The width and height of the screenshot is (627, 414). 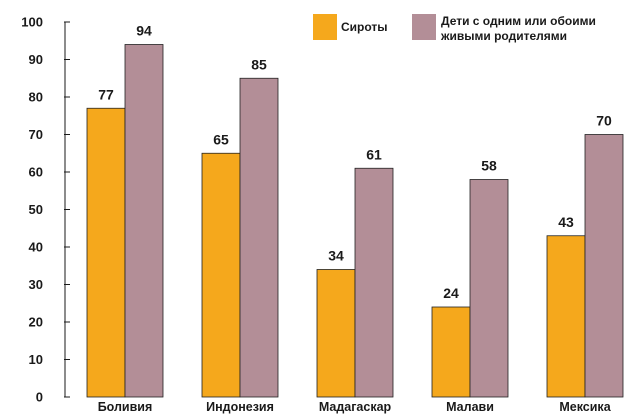 I want to click on legend-label-with-parents: живыми родителями, so click(x=503, y=36).